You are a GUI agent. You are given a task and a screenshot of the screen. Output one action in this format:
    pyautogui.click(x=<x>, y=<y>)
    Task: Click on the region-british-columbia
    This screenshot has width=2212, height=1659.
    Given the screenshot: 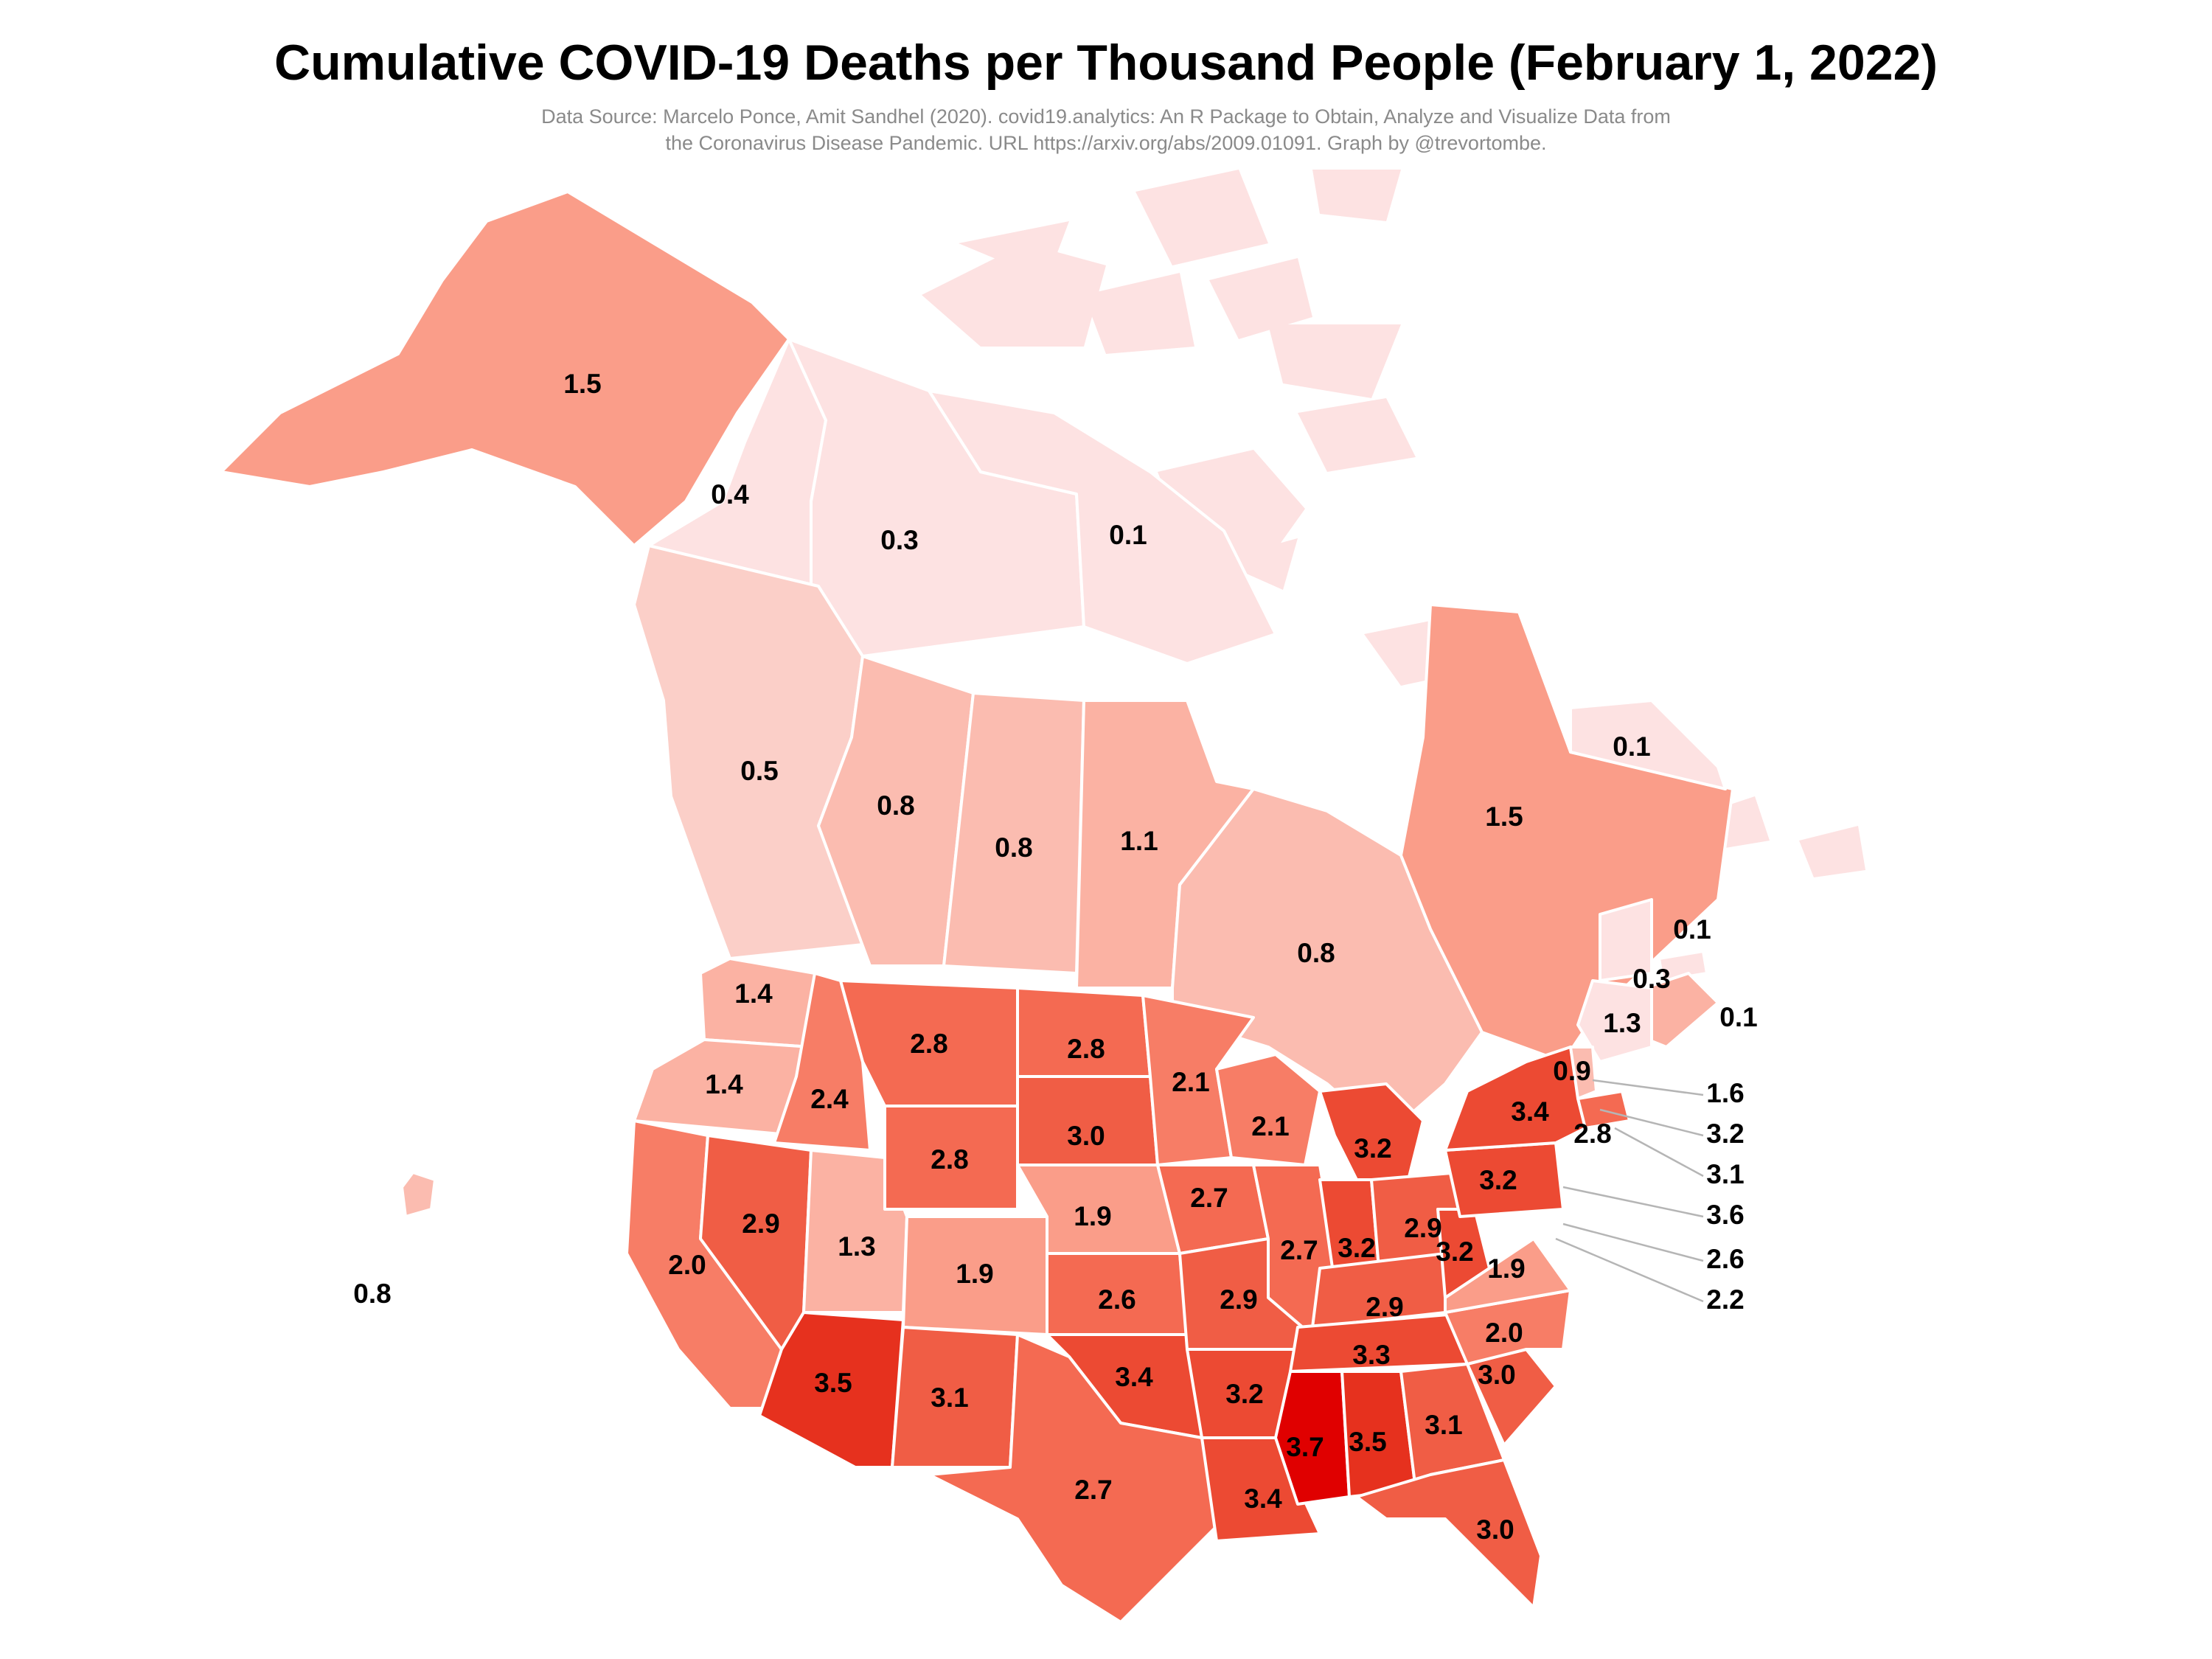 What is the action you would take?
    pyautogui.click(x=752, y=752)
    